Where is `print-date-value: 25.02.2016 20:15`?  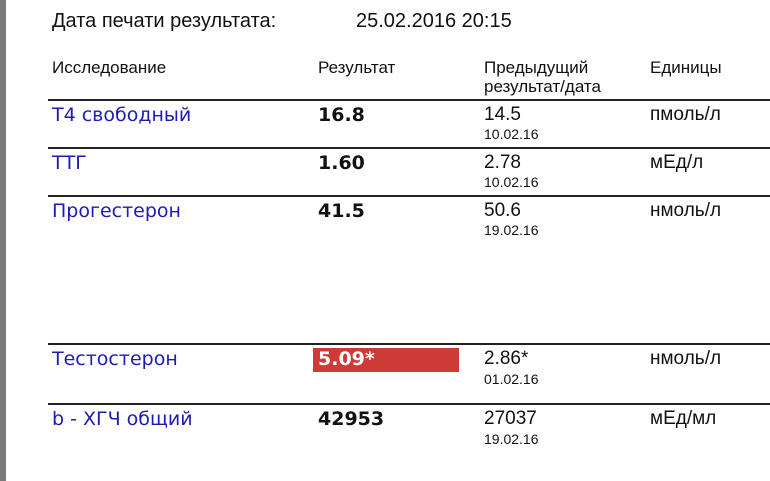 print-date-value: 25.02.2016 20:15 is located at coordinates (434, 21).